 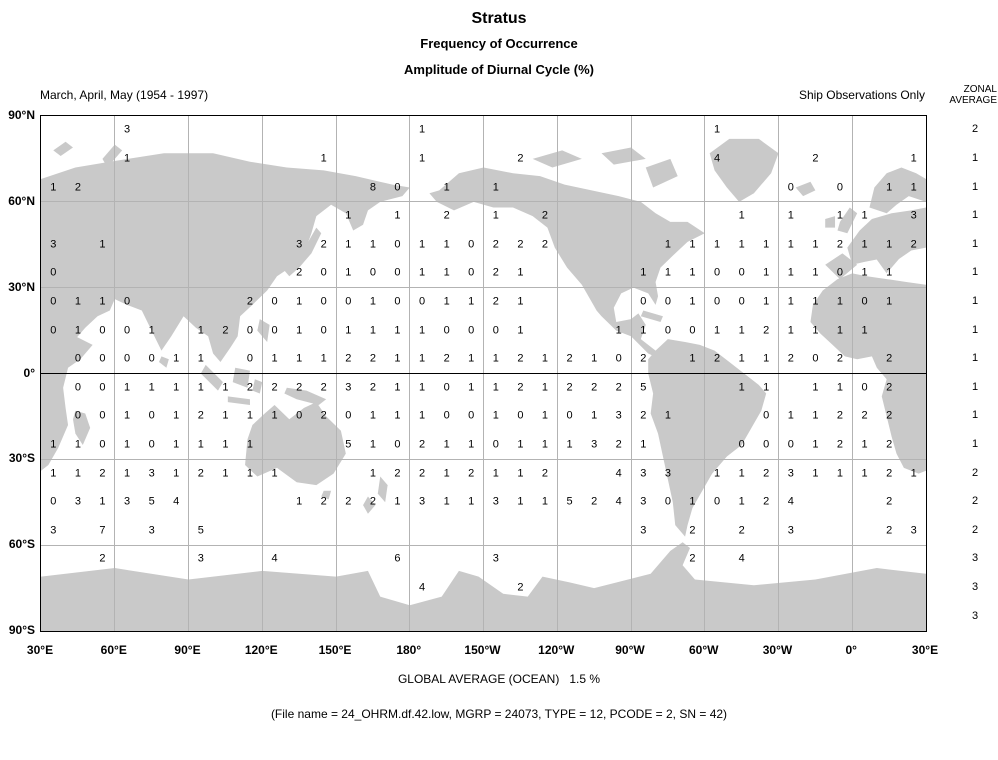 What do you see at coordinates (238, 400) in the screenshot?
I see `landmass-java` at bounding box center [238, 400].